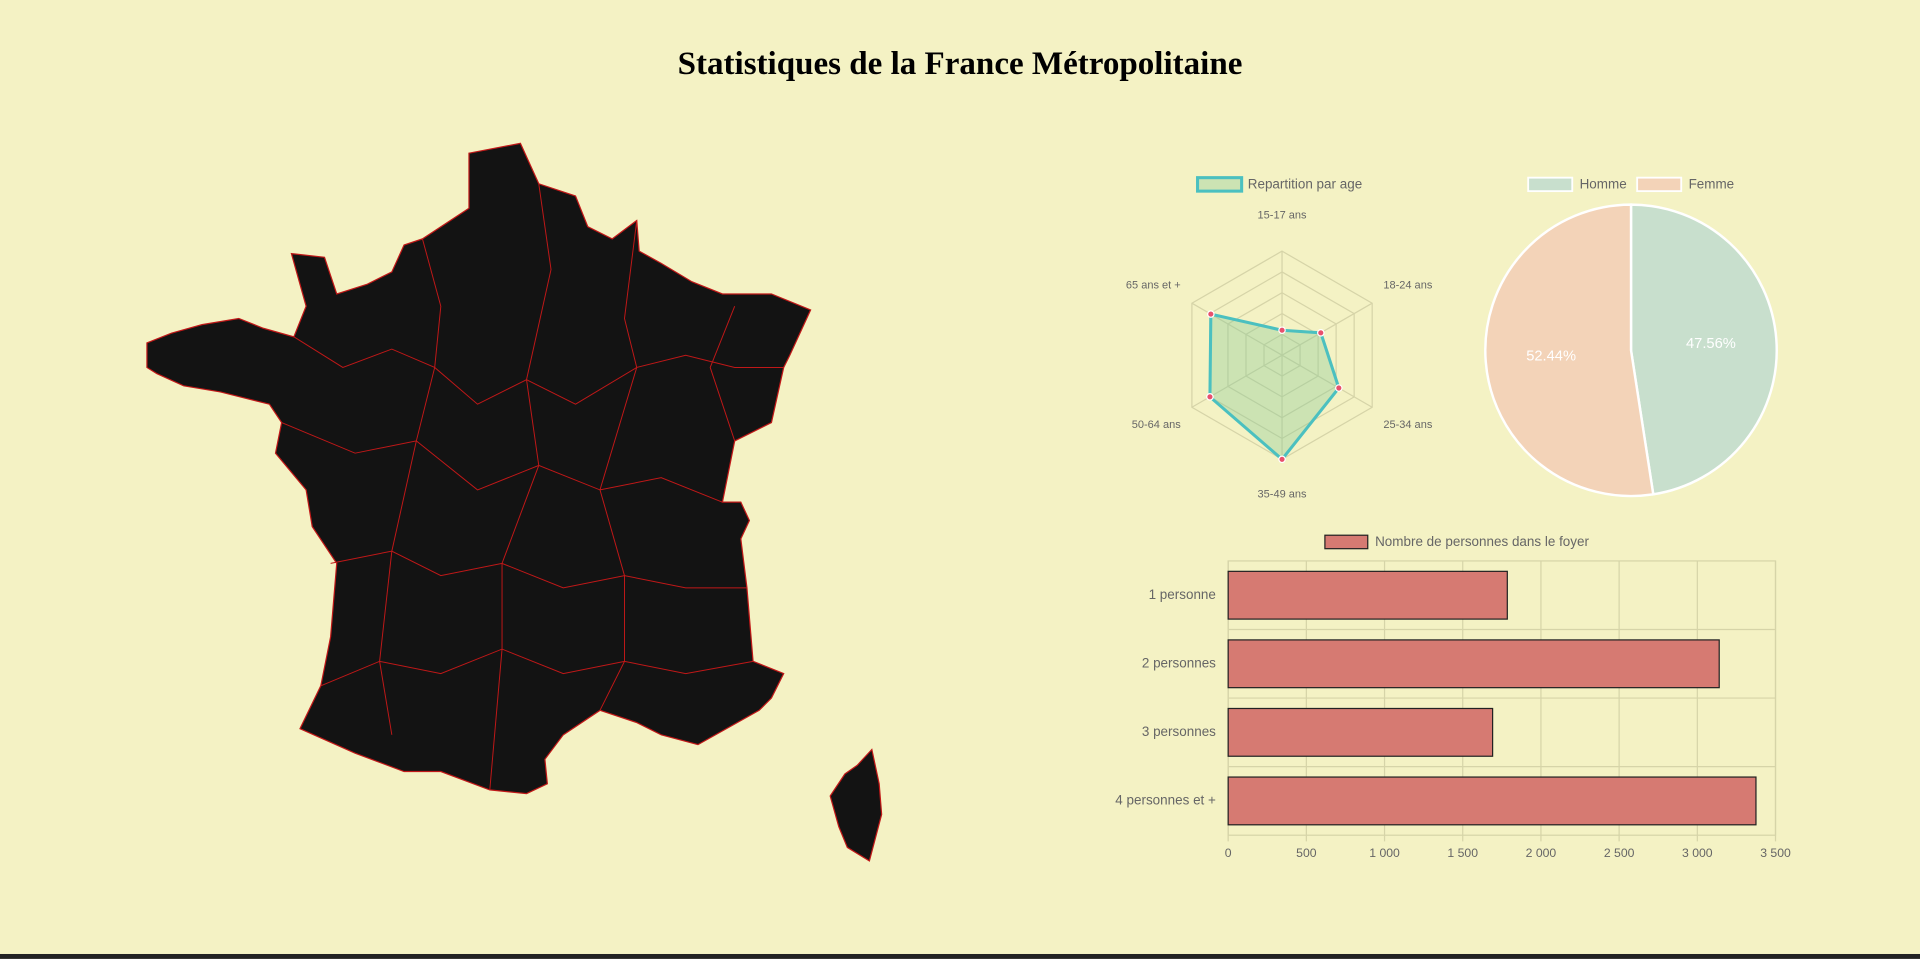  I want to click on corsica, so click(856, 805).